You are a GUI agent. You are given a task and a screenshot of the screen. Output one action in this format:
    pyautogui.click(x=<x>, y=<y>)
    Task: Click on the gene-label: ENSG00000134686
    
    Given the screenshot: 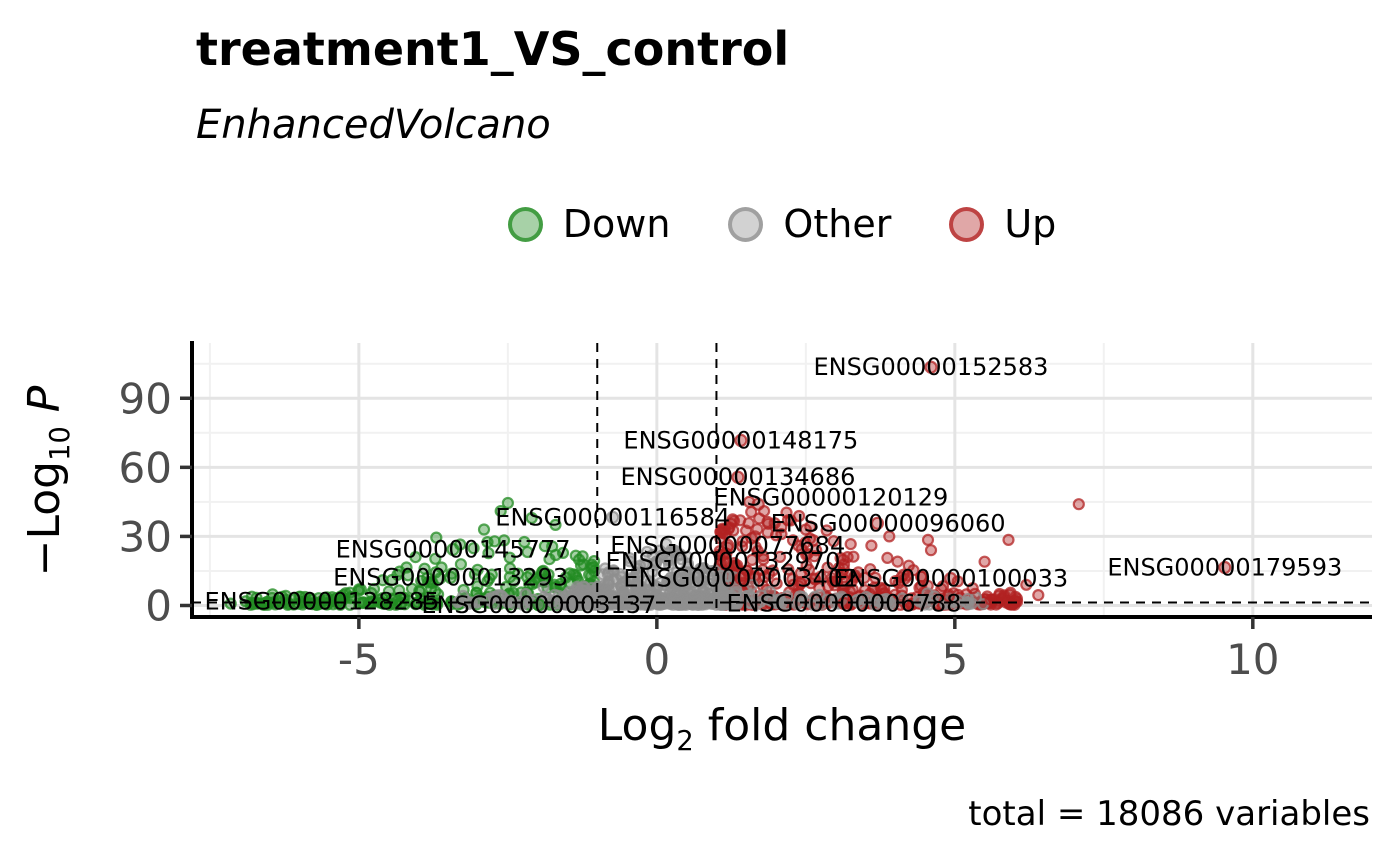 What is the action you would take?
    pyautogui.click(x=737, y=477)
    